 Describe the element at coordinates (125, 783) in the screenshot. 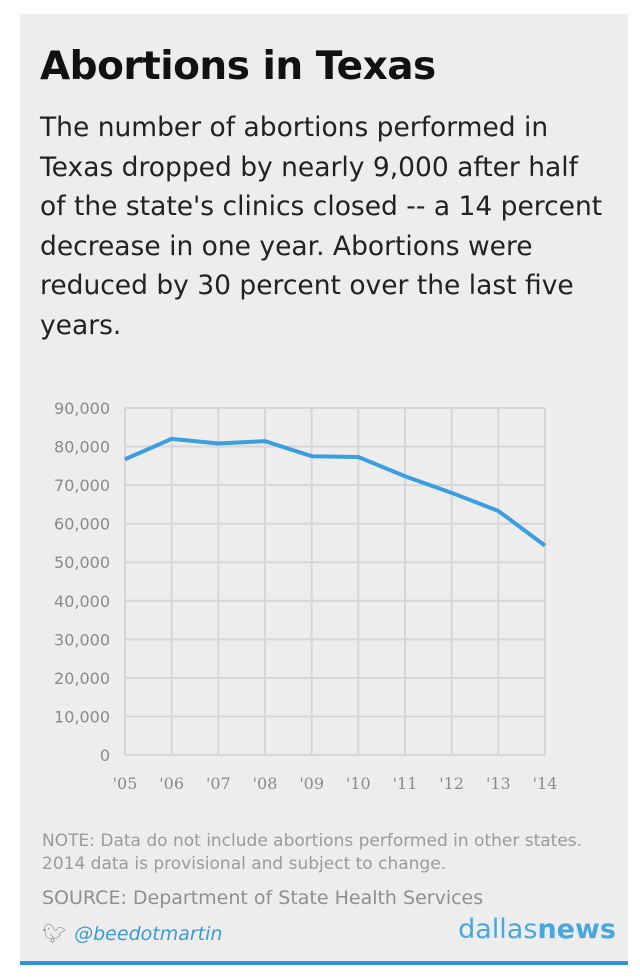

I see `x-tick-label: '05` at that location.